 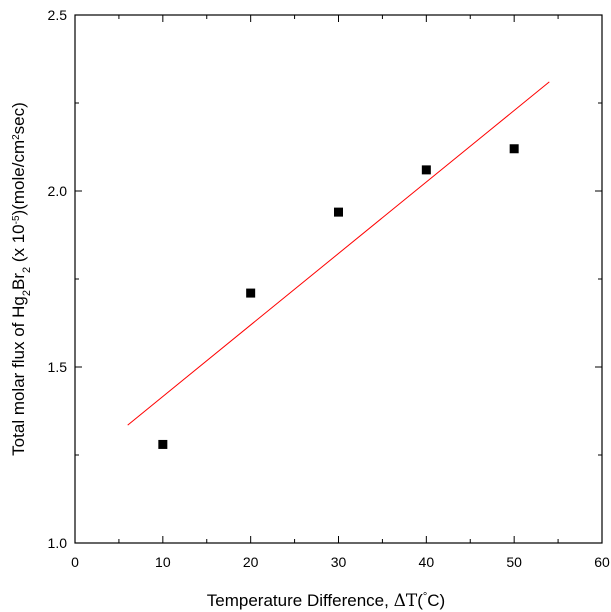 What do you see at coordinates (58, 15) in the screenshot?
I see `y-tick-label: 2.5` at bounding box center [58, 15].